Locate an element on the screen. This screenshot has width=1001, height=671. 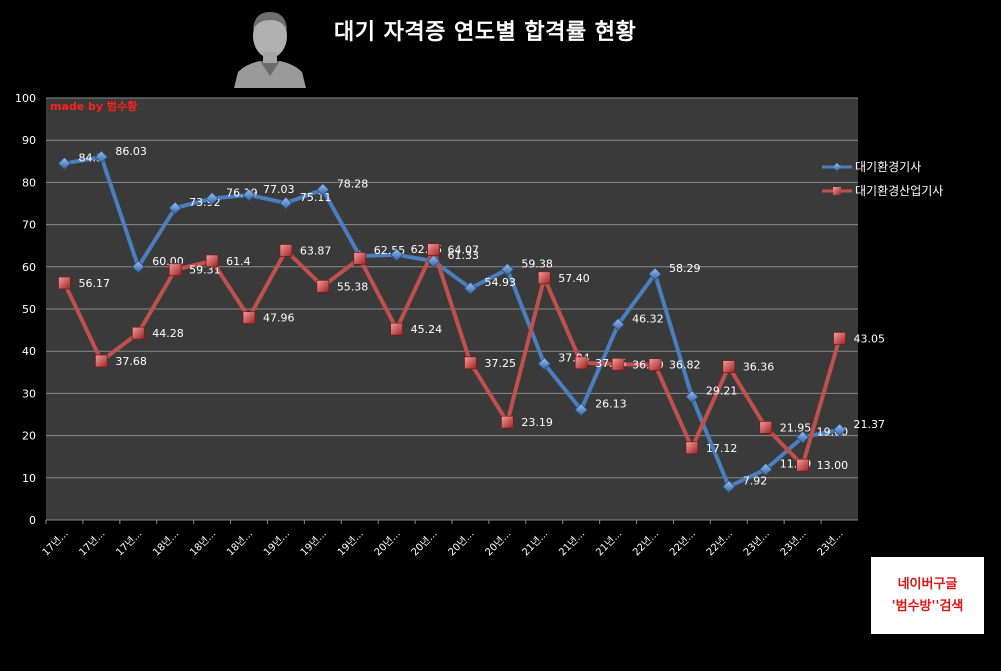
series-2-data-label: 37.68 is located at coordinates (131, 361).